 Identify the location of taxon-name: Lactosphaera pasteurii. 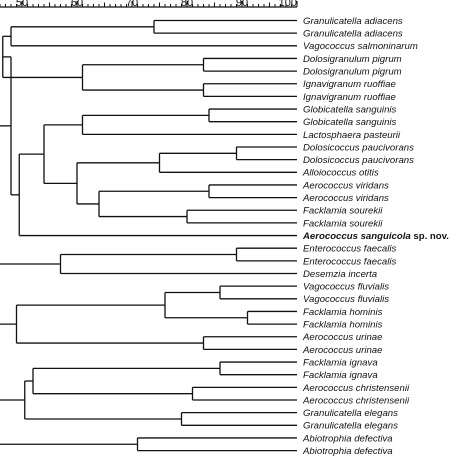
(352, 135).